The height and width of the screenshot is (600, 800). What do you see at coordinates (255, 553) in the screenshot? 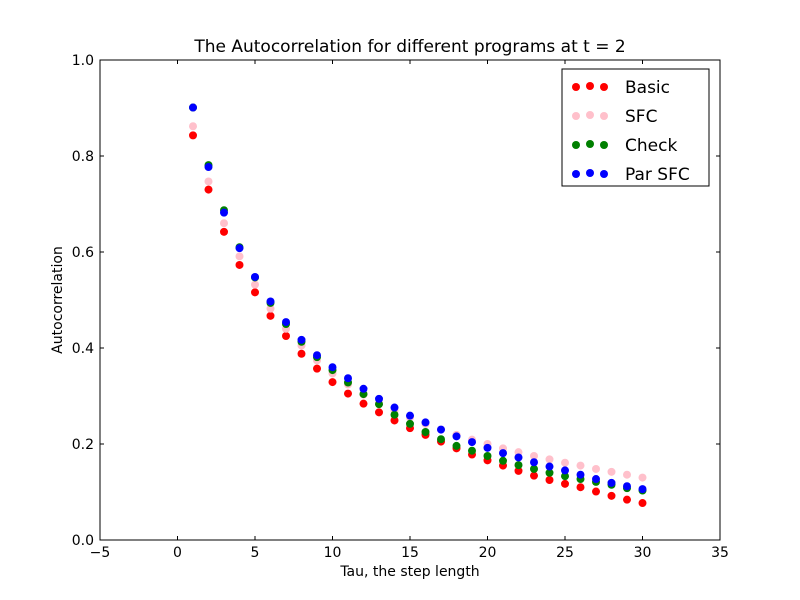
I see `x-tick-label: 5` at bounding box center [255, 553].